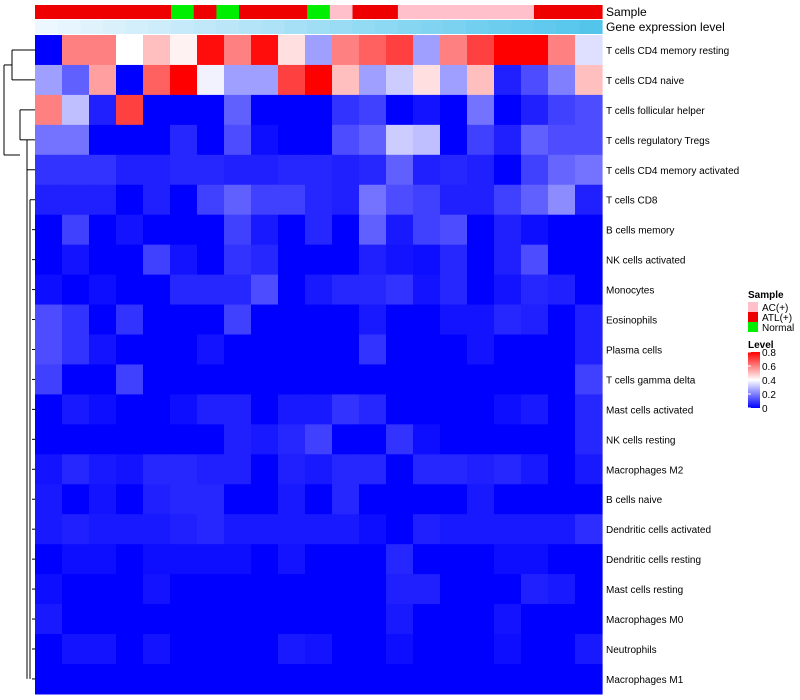 The width and height of the screenshot is (800, 700). I want to click on sample-legend-label: ATL(+), so click(777, 318).